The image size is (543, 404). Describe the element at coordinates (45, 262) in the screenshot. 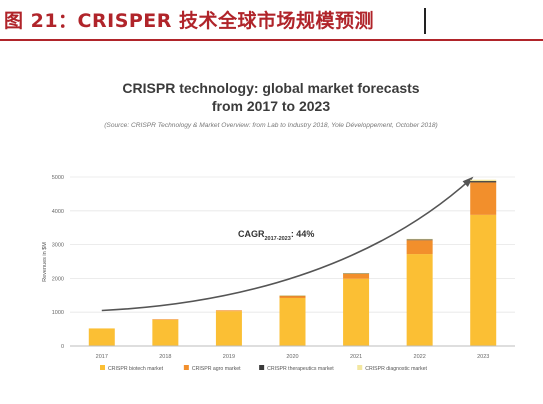

I see `y-axis-label: Revenues in $M` at that location.